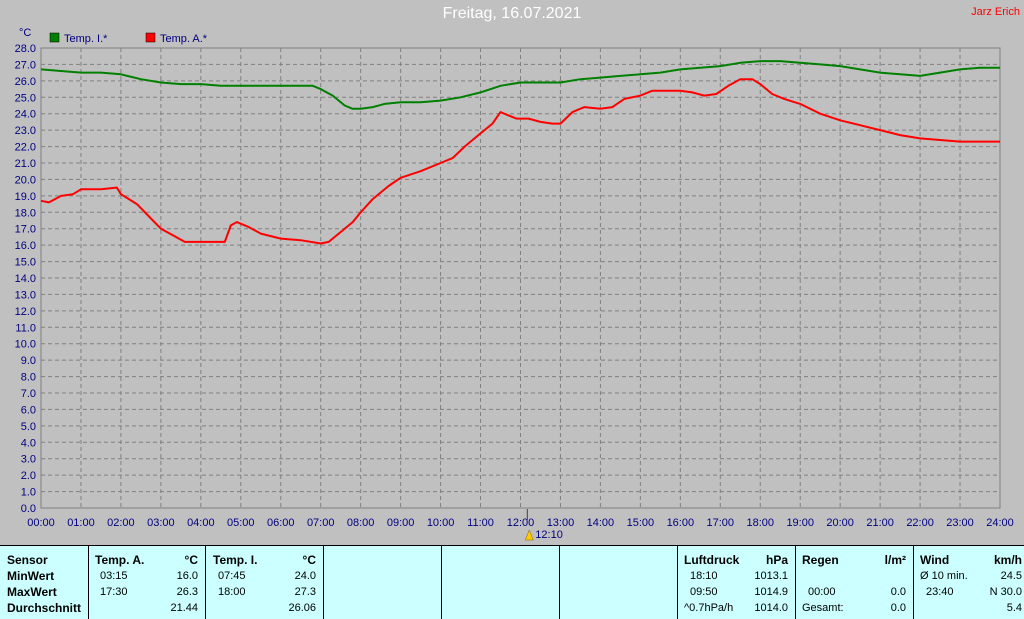 This screenshot has height=619, width=1024. What do you see at coordinates (820, 560) in the screenshot?
I see `rain-header: Regen` at bounding box center [820, 560].